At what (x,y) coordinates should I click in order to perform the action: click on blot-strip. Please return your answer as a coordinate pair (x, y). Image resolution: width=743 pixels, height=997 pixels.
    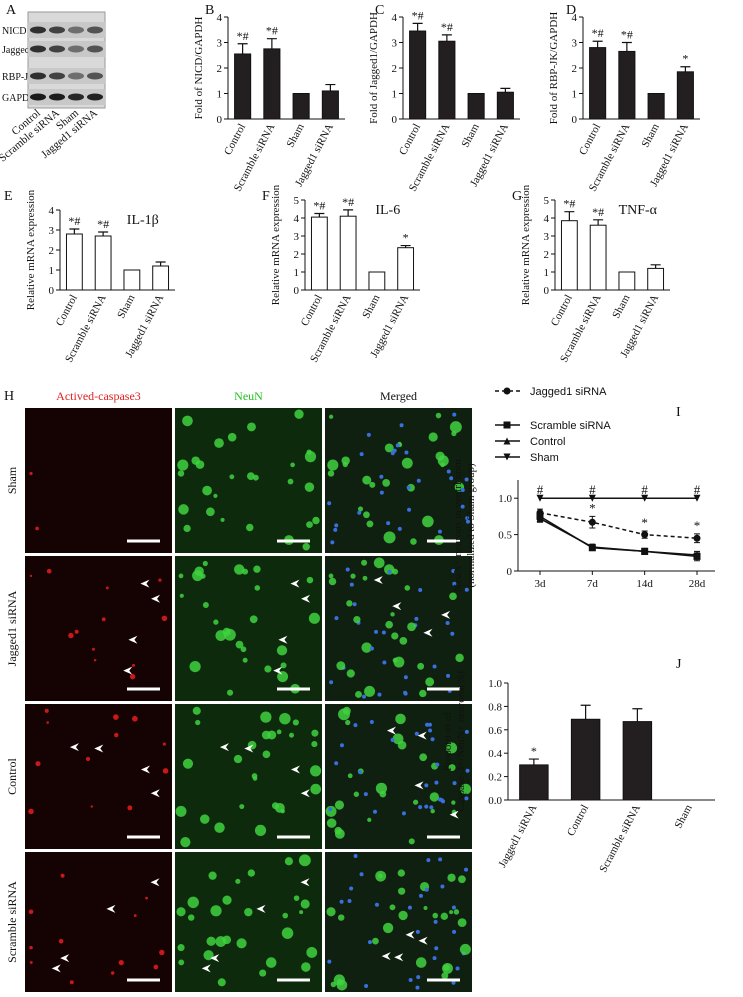
    Looking at the image, I should click on (66, 49).